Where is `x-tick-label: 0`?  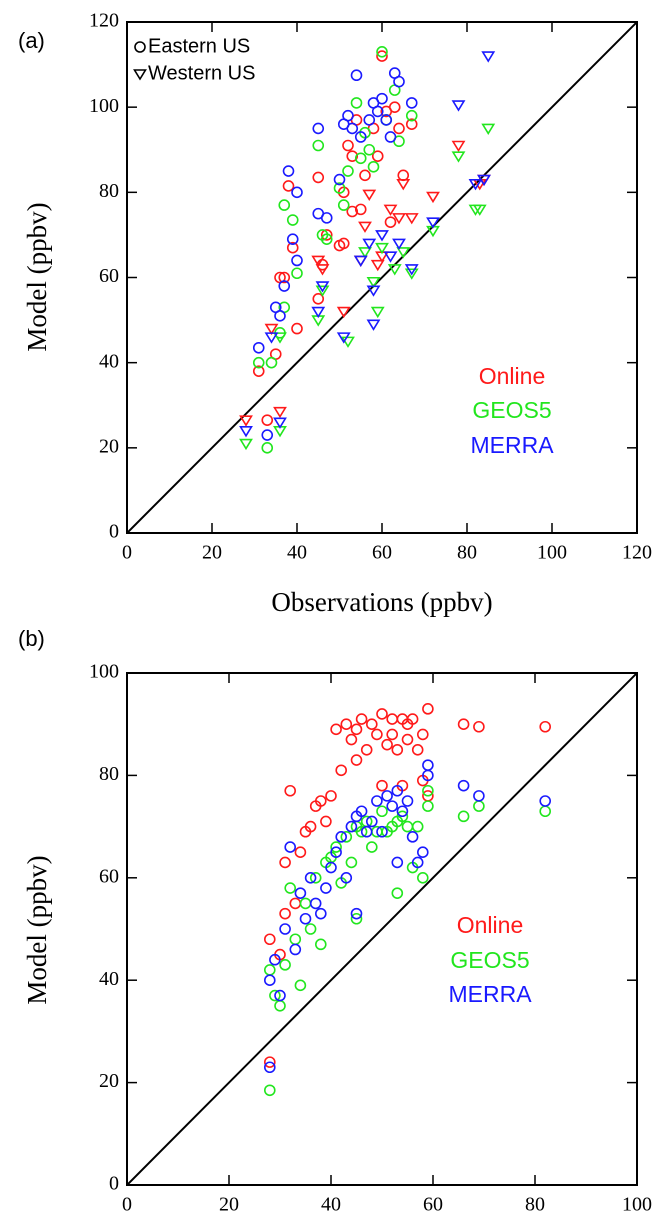 x-tick-label: 0 is located at coordinates (127, 553).